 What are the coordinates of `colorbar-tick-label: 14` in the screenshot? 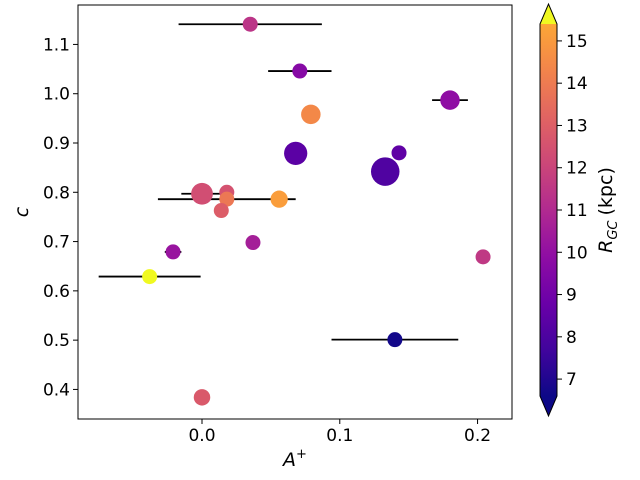 It's located at (577, 84).